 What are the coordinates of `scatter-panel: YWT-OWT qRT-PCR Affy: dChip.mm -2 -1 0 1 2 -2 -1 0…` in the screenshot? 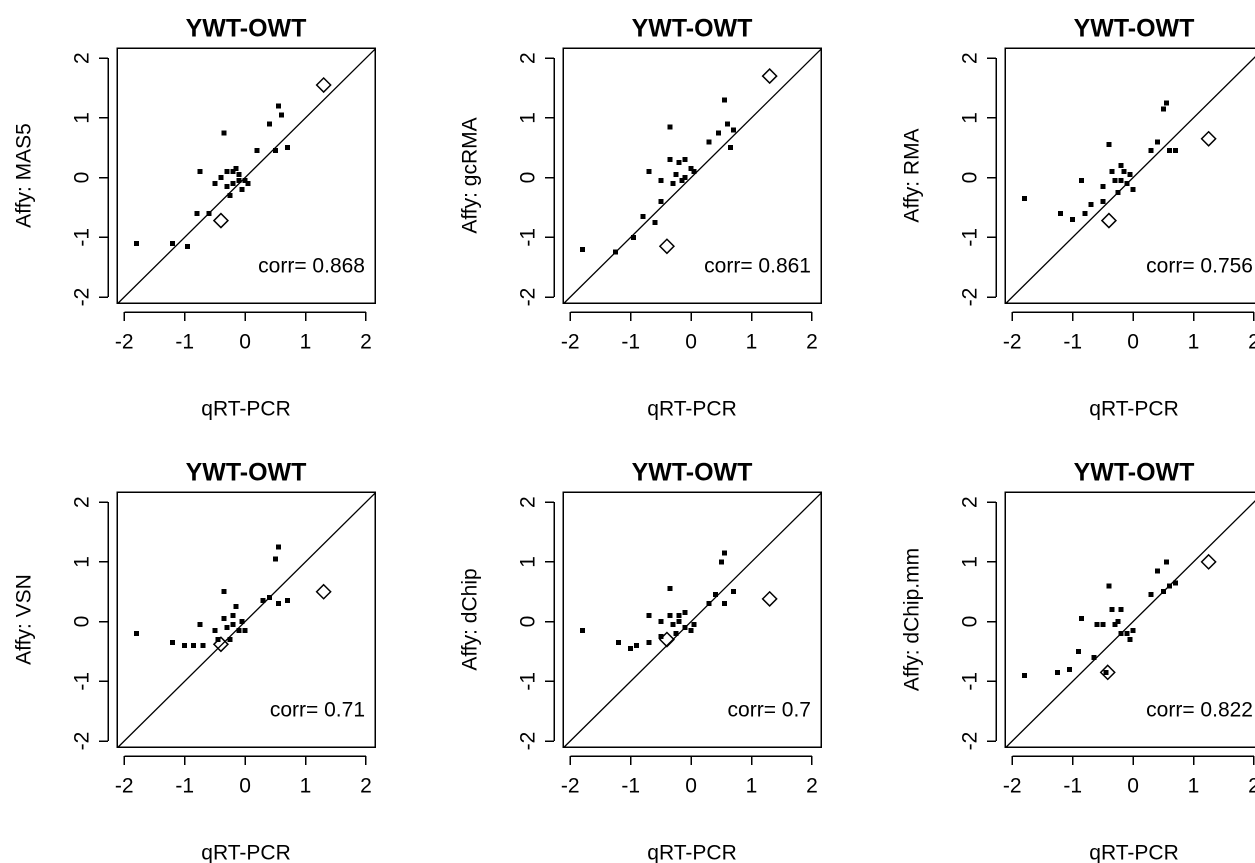 It's located at (1078, 661).